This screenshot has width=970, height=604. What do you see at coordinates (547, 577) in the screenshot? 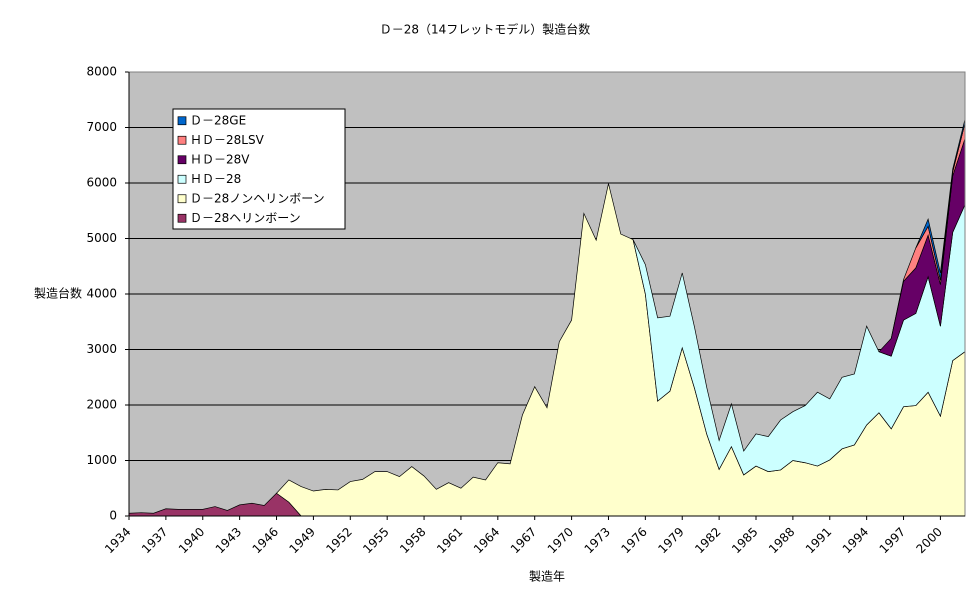
I see `x-axis-title: 製造年` at bounding box center [547, 577].